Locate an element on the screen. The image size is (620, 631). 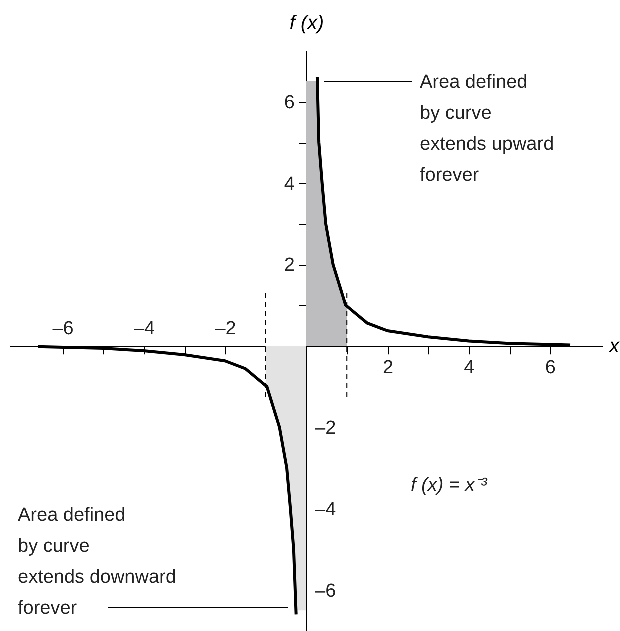
y-tick-label: 4 is located at coordinates (290, 184).